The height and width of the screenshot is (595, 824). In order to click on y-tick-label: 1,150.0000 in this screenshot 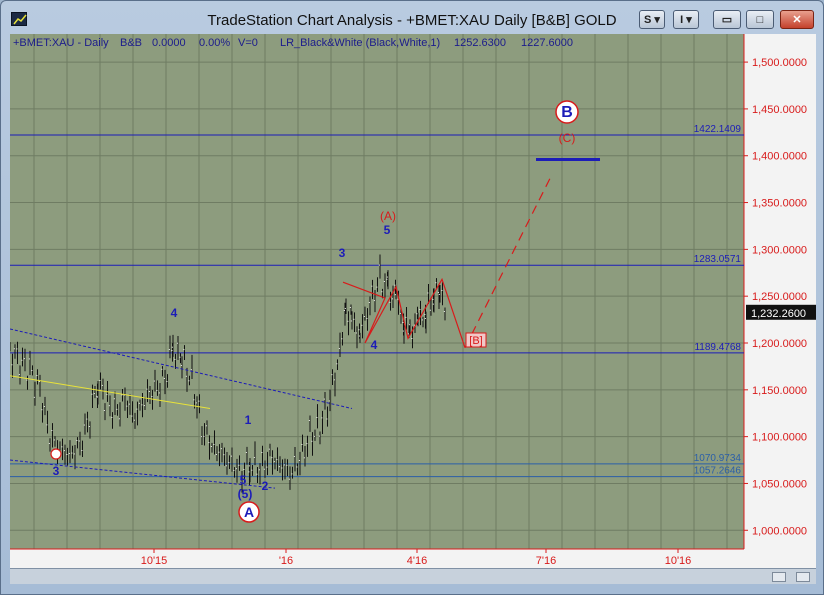, I will do `click(779, 391)`.